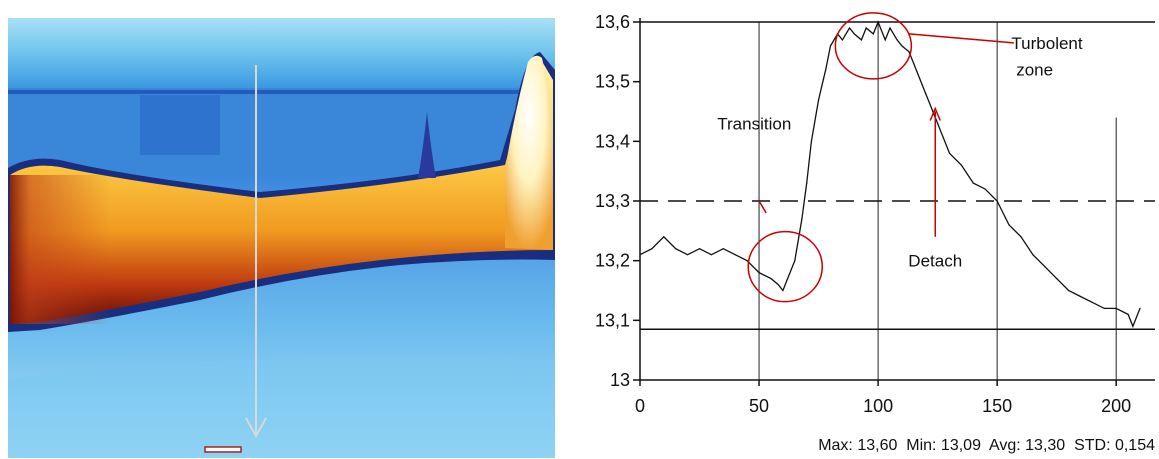 This screenshot has height=459, width=1159. I want to click on annotation-zone: zone, so click(1034, 70).